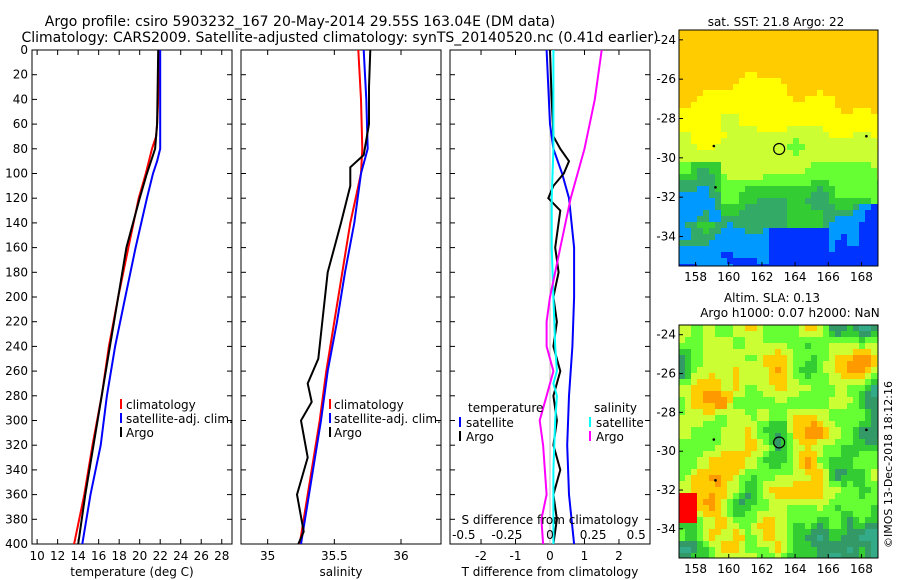  I want to click on legend-label: Argo, so click(348, 433).